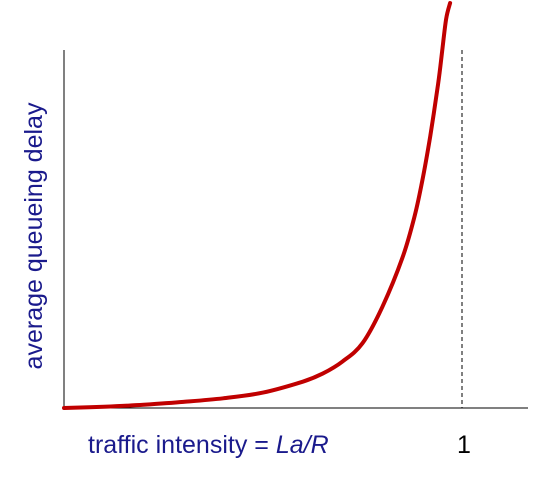  I want to click on x-axis-label: traffic intensity = La/R, so click(208, 445).